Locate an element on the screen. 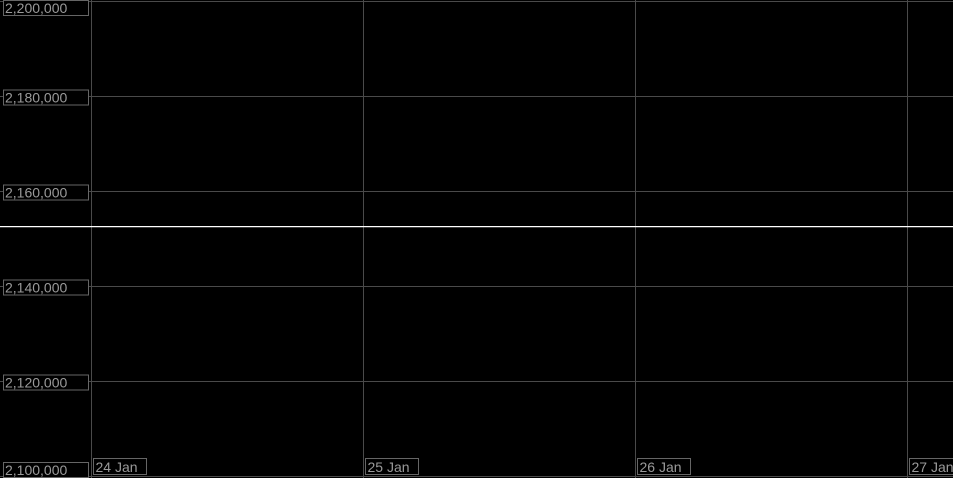 This screenshot has height=478, width=953. y-tick-label: 2,200,000 is located at coordinates (36, 8).